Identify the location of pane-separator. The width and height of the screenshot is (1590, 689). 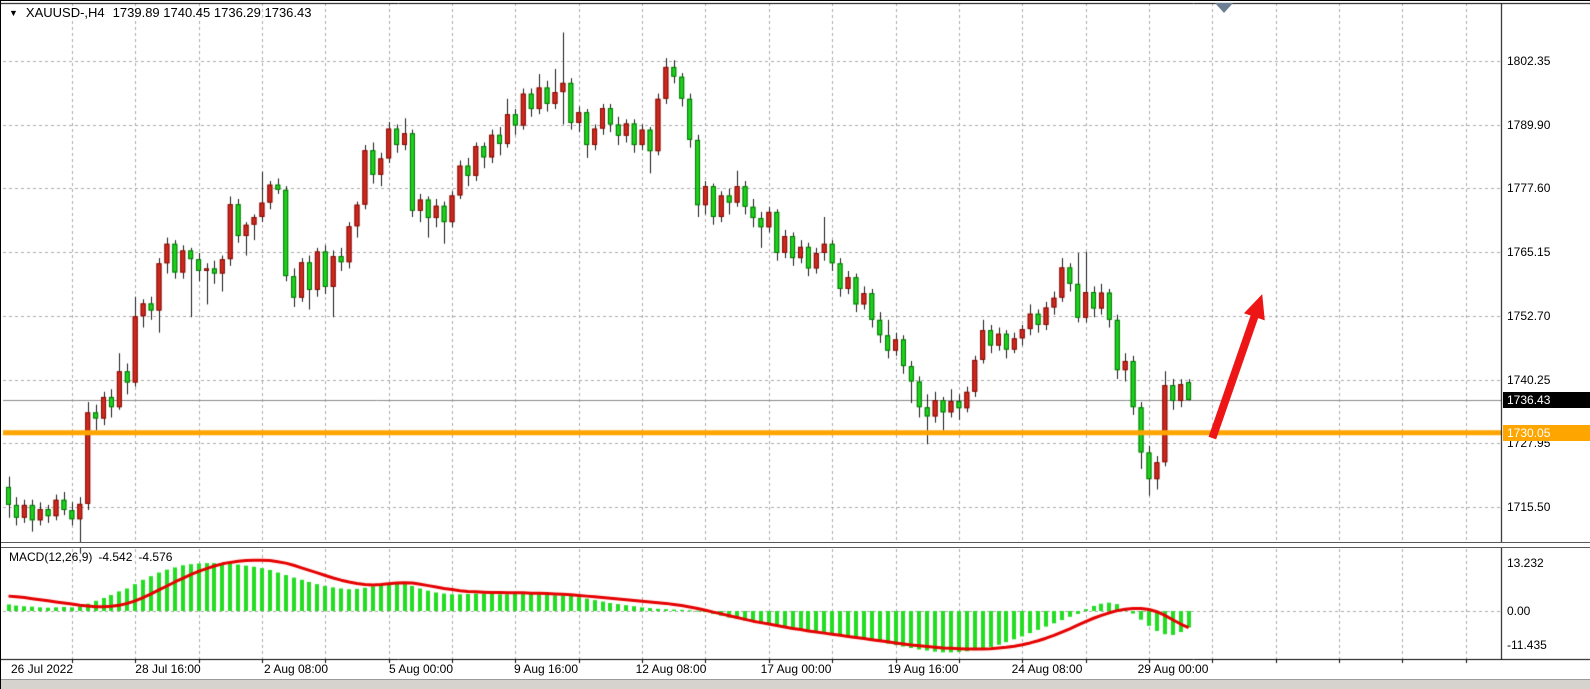
(795, 545).